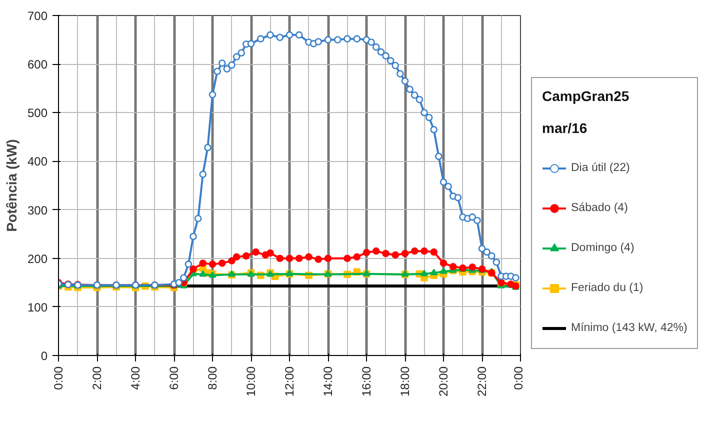  Describe the element at coordinates (37, 210) in the screenshot. I see `y-tick-label: 300` at that location.